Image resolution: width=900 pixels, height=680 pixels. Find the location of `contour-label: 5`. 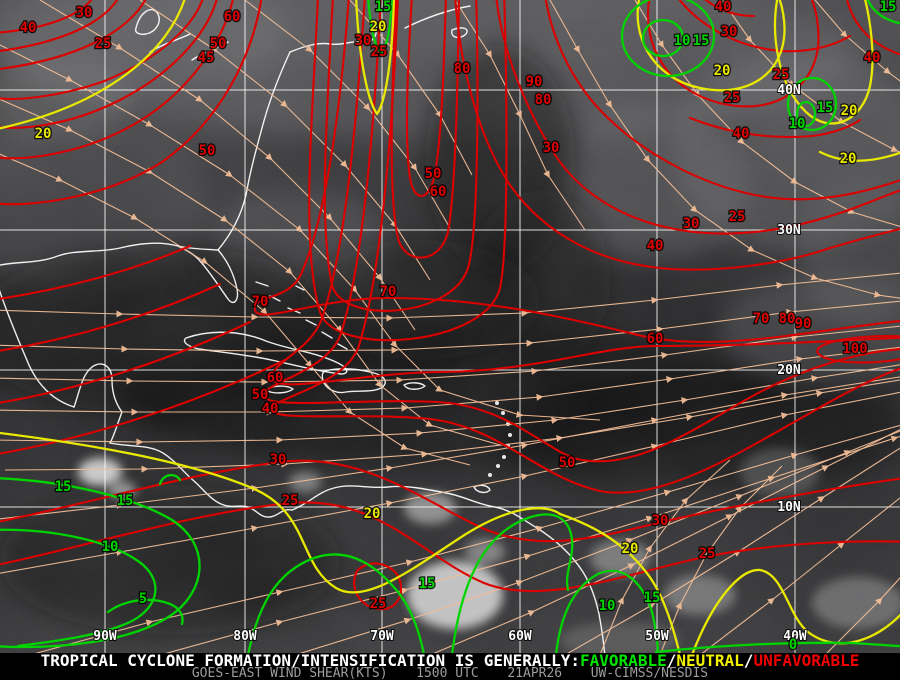

contour-label: 5 is located at coordinates (143, 599).